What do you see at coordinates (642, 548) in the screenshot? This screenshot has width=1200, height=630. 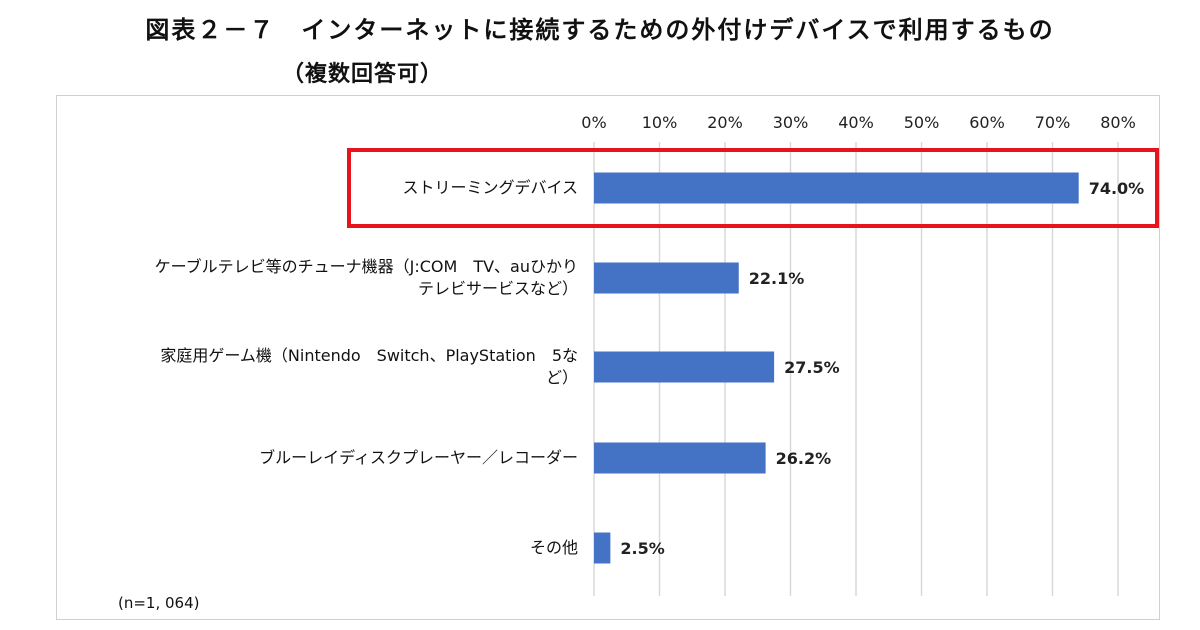 I see `data-label: 2.5%` at bounding box center [642, 548].